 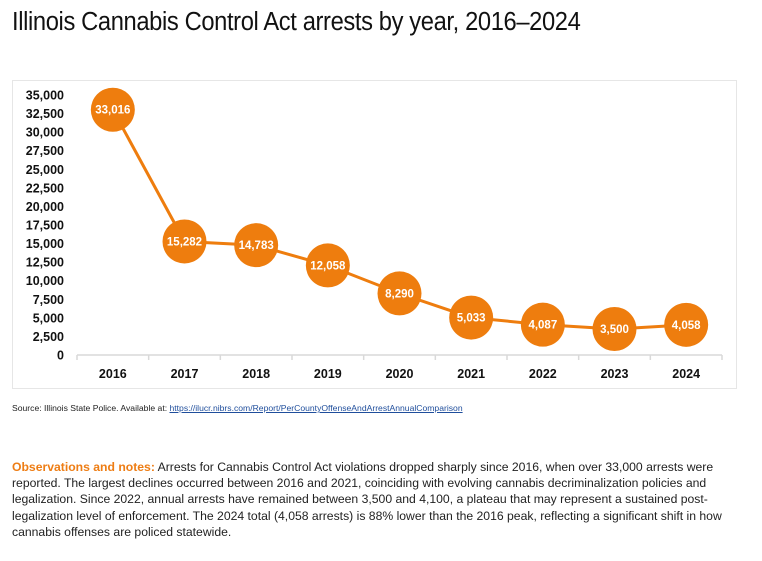 What do you see at coordinates (45, 188) in the screenshot?
I see `y-tick-label: 22,500` at bounding box center [45, 188].